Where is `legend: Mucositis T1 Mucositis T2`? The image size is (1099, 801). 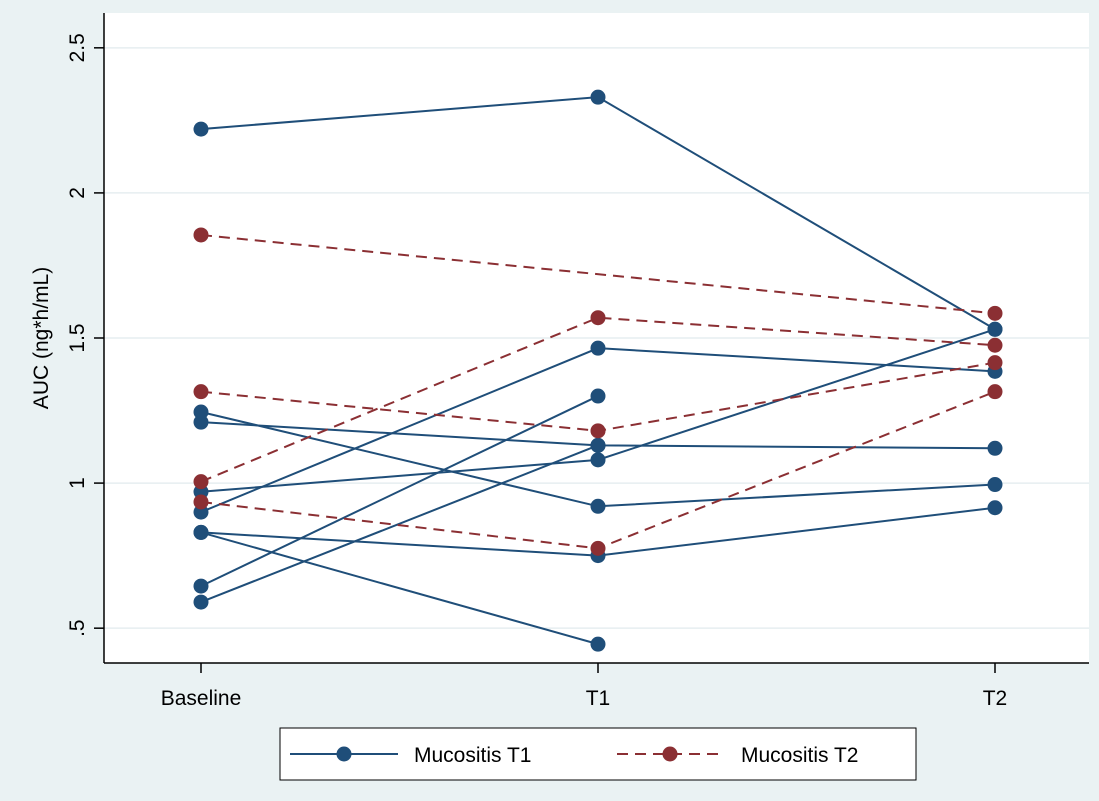
legend: Mucositis T1 Mucositis T2 is located at coordinates (598, 754).